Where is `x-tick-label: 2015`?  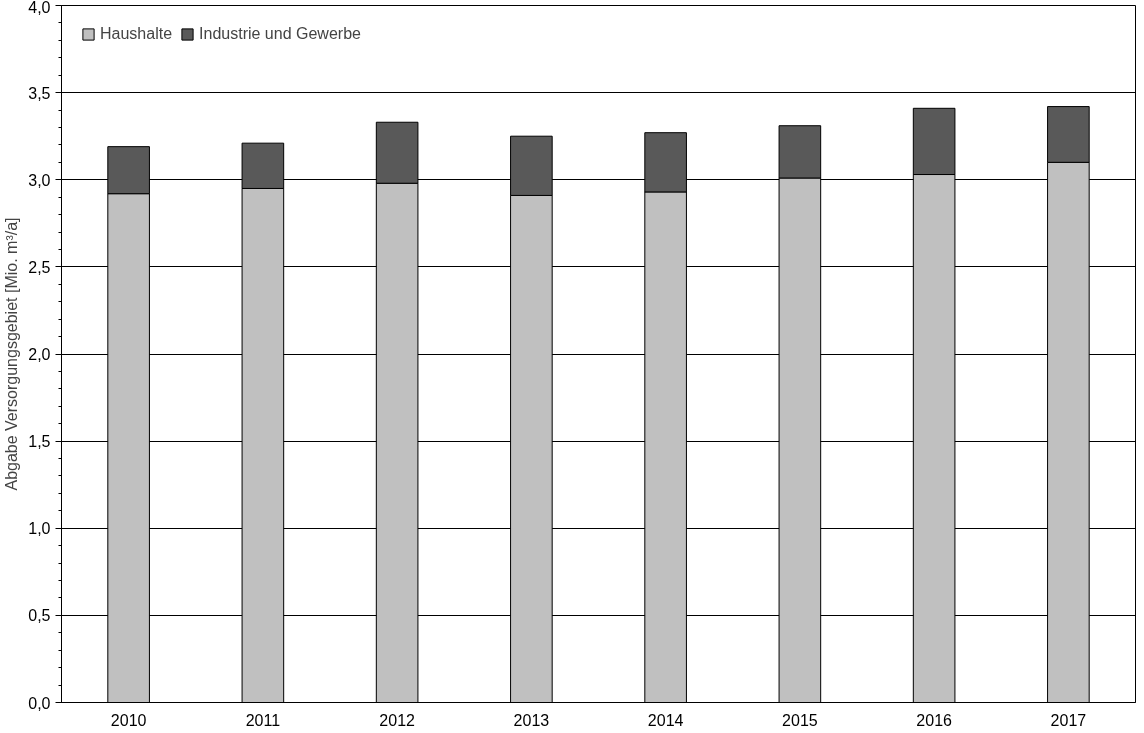 x-tick-label: 2015 is located at coordinates (800, 720).